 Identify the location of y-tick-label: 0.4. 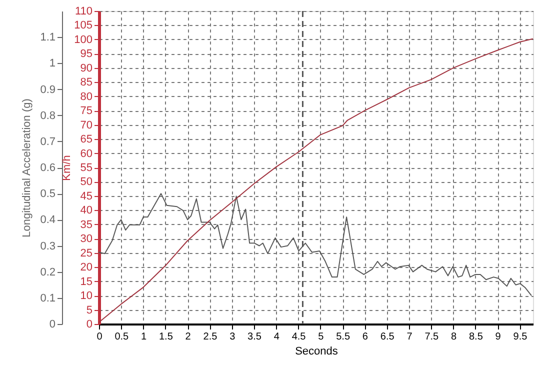
(48, 220).